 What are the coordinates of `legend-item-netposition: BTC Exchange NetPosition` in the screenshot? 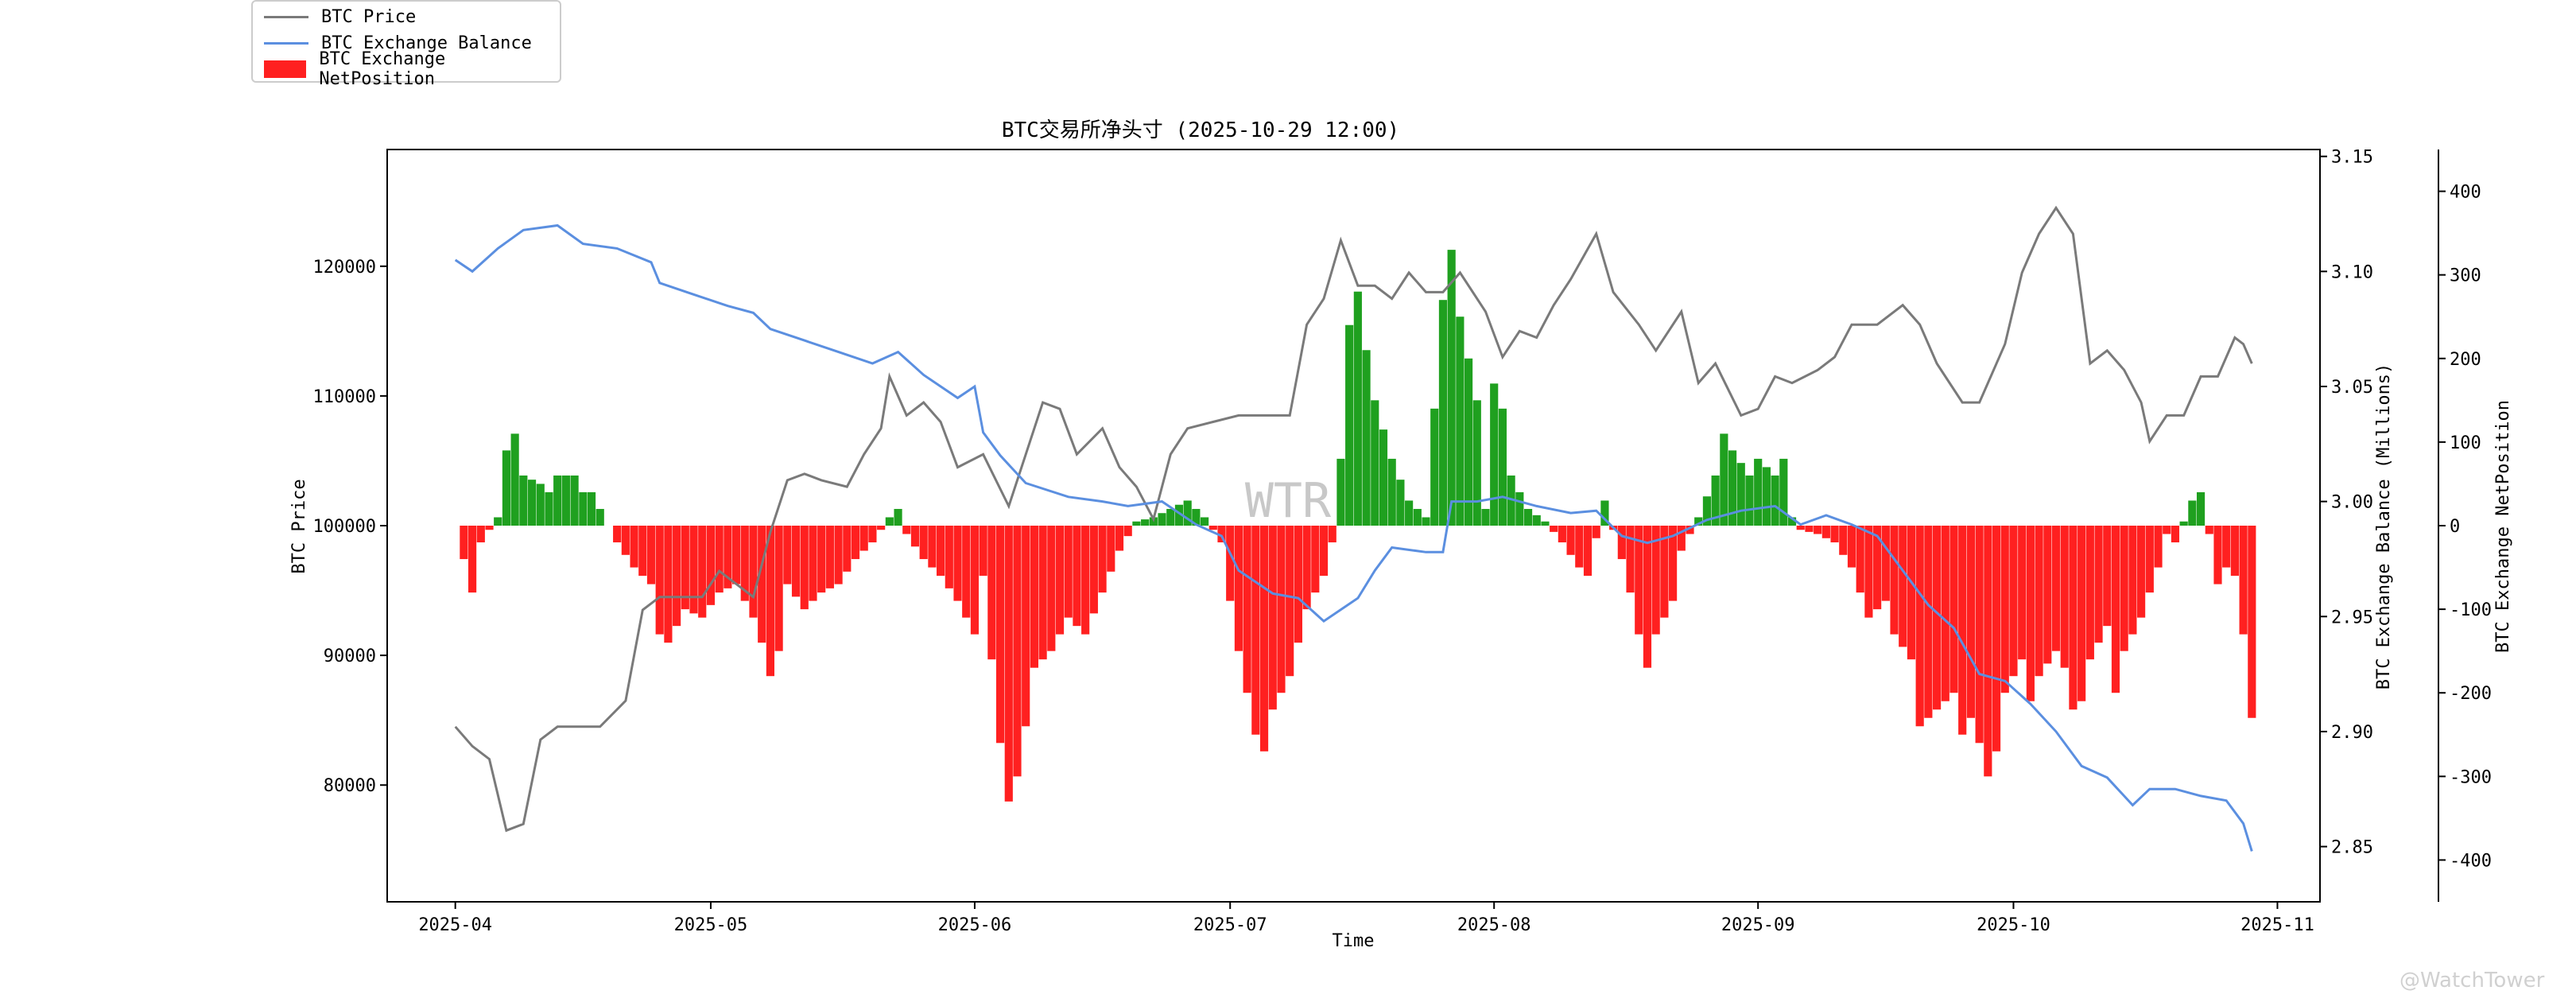 It's located at (412, 69).